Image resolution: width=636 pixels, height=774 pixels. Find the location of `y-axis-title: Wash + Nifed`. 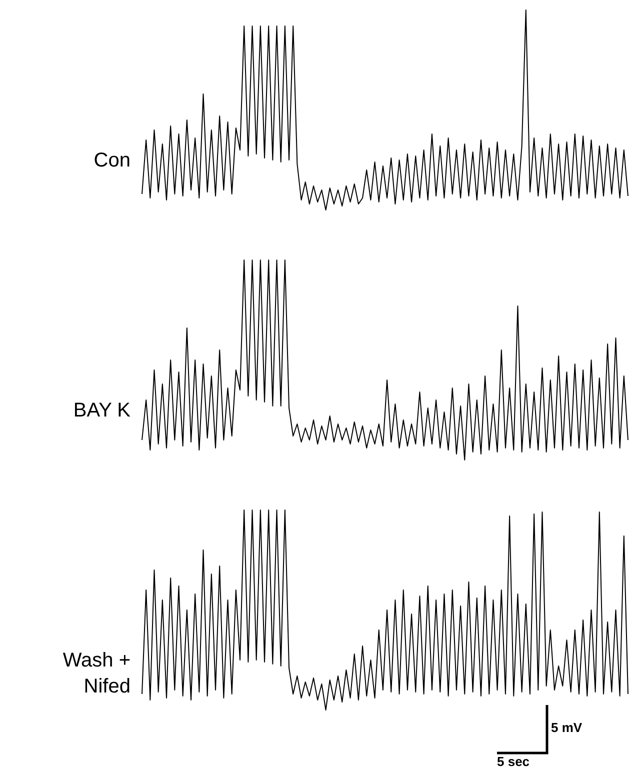

y-axis-title: Wash + Nifed is located at coordinates (96, 674).